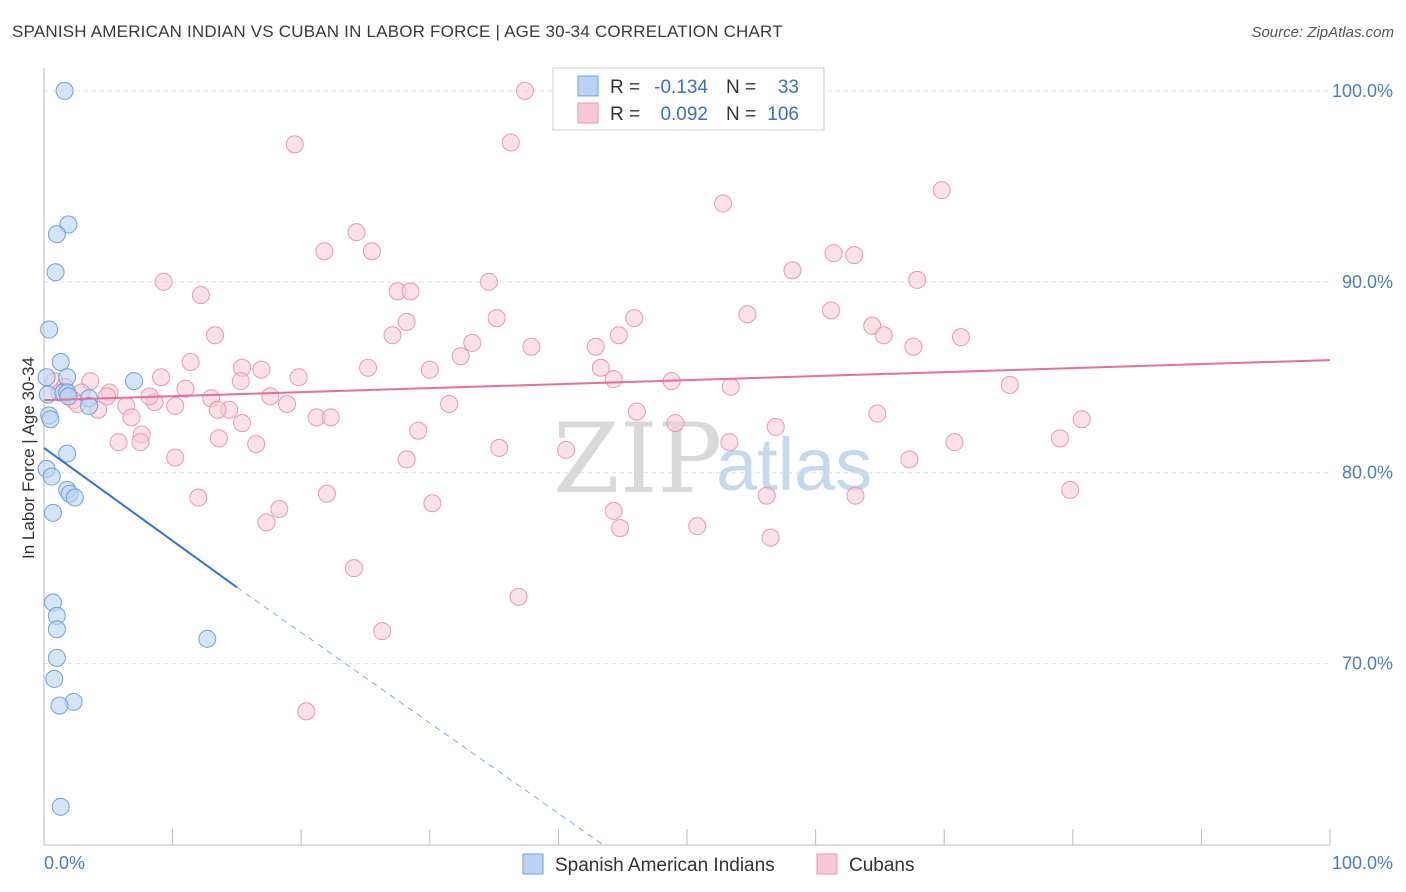 Image resolution: width=1406 pixels, height=892 pixels. Describe the element at coordinates (688, 99) in the screenshot. I see `stats-legend: R = -0.134 N = 33 R = 0.092 N = 106` at that location.